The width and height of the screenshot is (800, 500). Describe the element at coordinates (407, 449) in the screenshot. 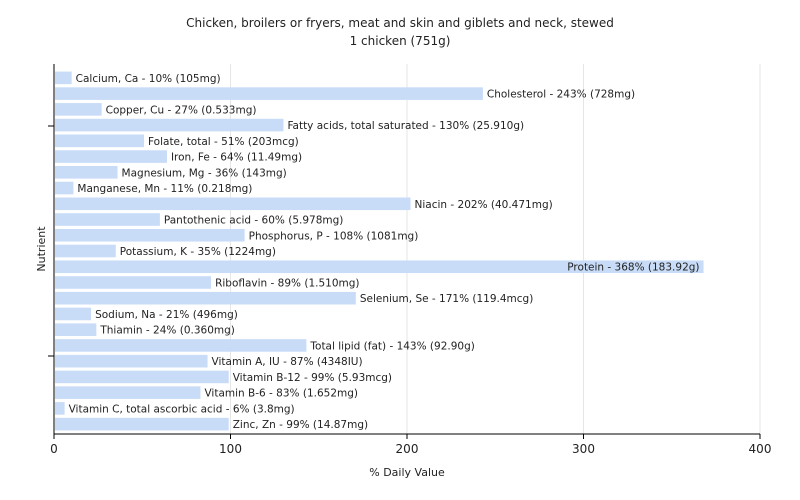

I see `x-tick-label: 200` at that location.